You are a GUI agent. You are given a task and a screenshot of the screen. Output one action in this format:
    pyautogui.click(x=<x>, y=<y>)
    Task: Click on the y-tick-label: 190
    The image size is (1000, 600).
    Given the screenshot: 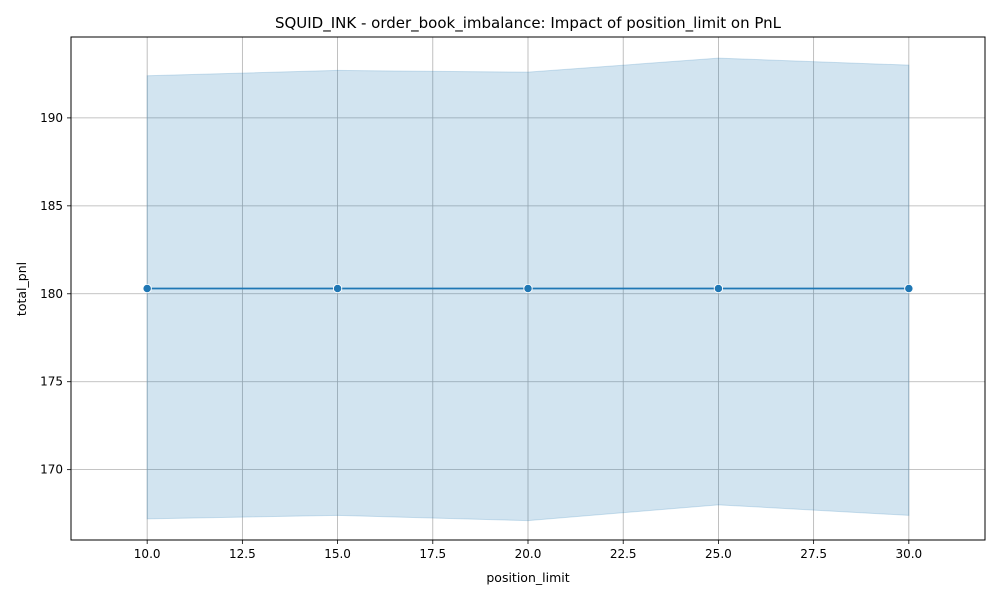 What is the action you would take?
    pyautogui.click(x=51, y=118)
    